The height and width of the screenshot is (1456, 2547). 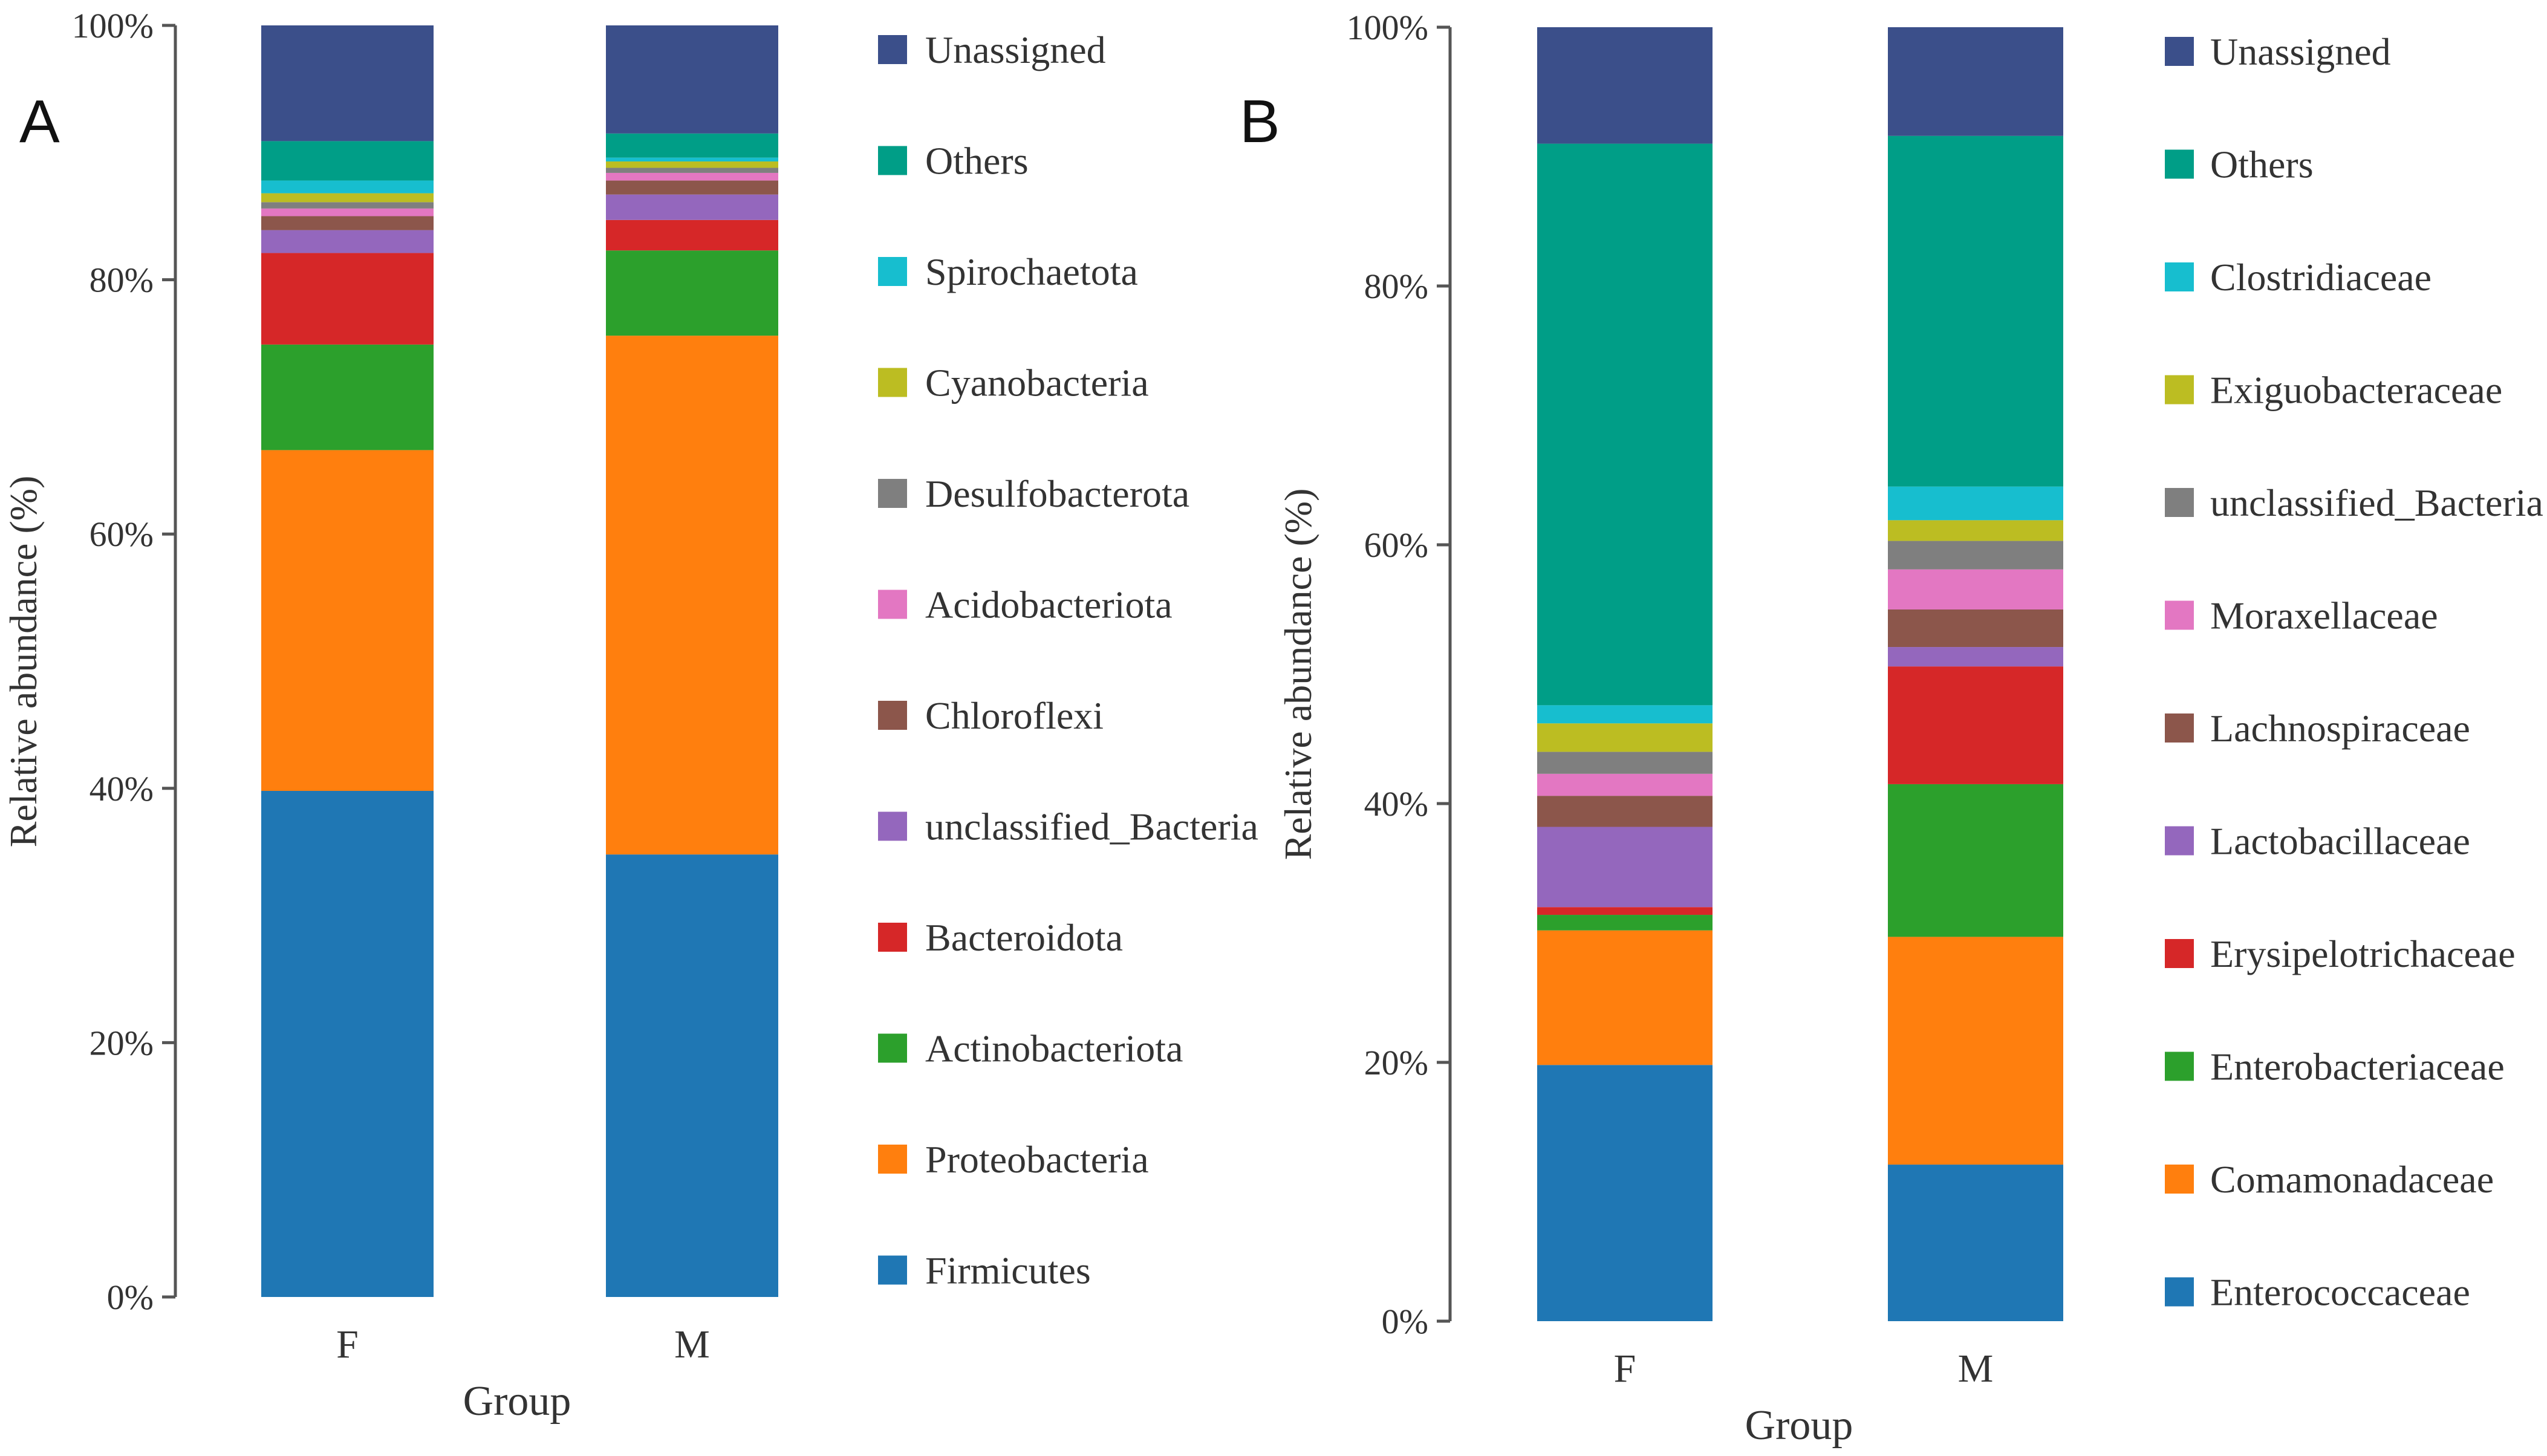 I want to click on legend-label: unclassified_Bacteria, so click(x=1091, y=826).